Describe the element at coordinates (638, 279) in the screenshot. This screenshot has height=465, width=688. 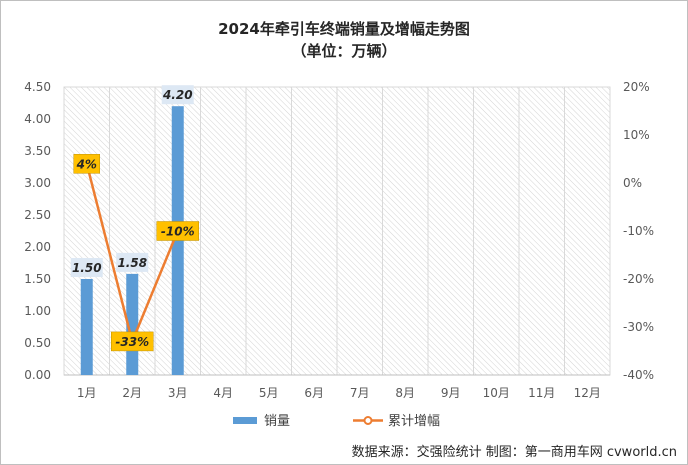
I see `right-tick-label: -20%` at that location.